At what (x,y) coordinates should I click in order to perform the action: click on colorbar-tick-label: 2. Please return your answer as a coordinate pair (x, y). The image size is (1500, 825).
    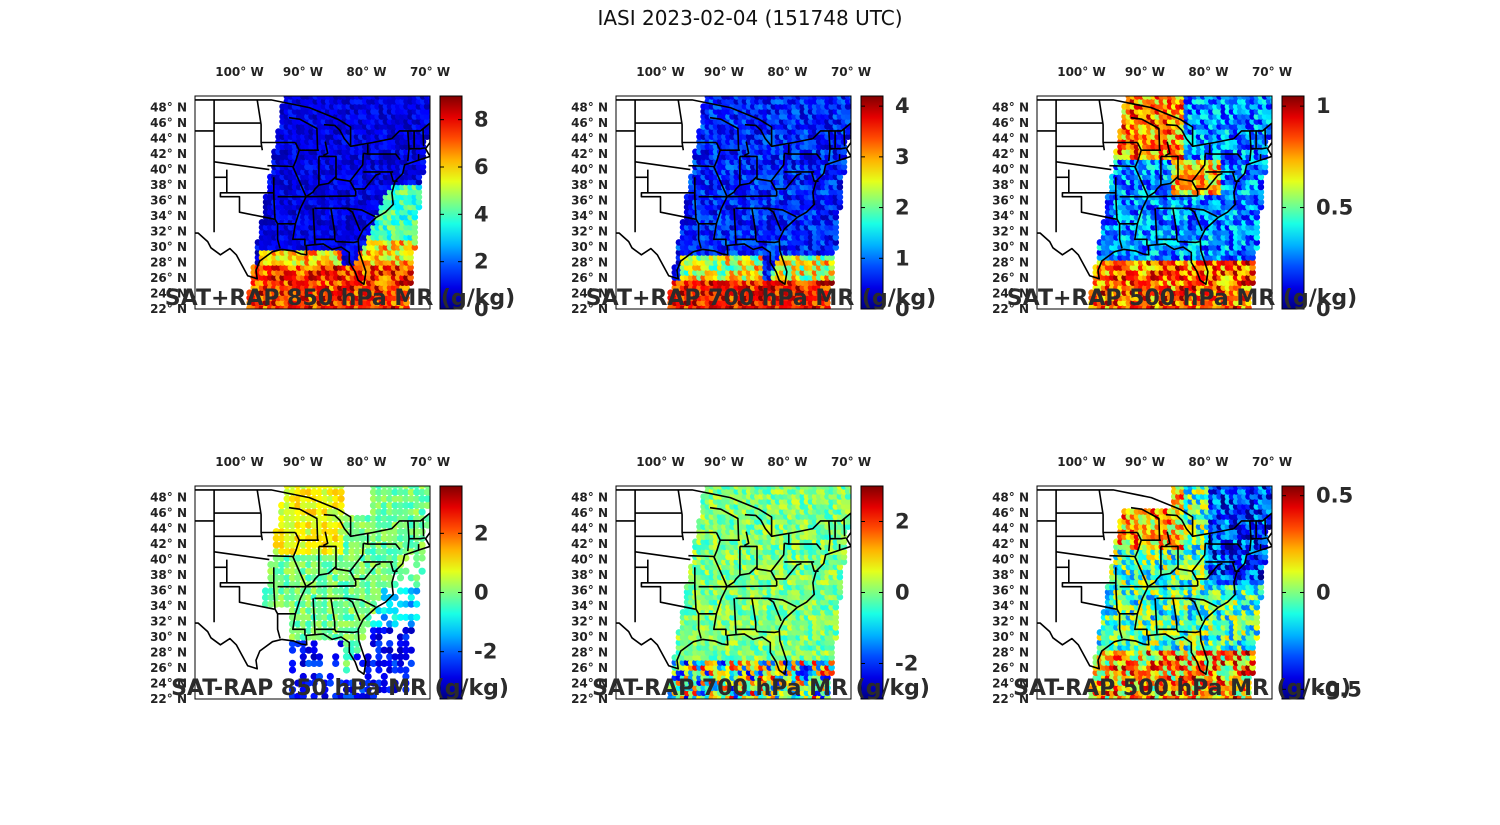
    Looking at the image, I should click on (902, 208).